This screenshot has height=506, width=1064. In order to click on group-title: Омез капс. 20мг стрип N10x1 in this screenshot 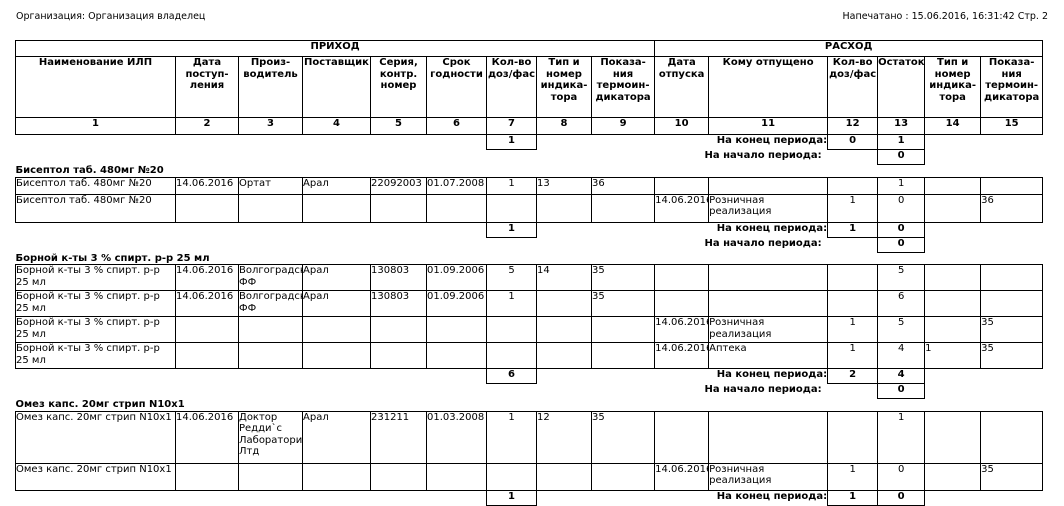, I will do `click(100, 404)`.